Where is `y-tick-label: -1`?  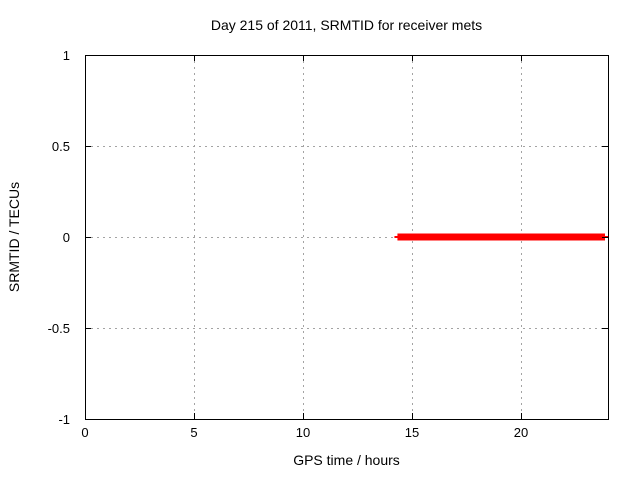
y-tick-label: -1 is located at coordinates (64, 419).